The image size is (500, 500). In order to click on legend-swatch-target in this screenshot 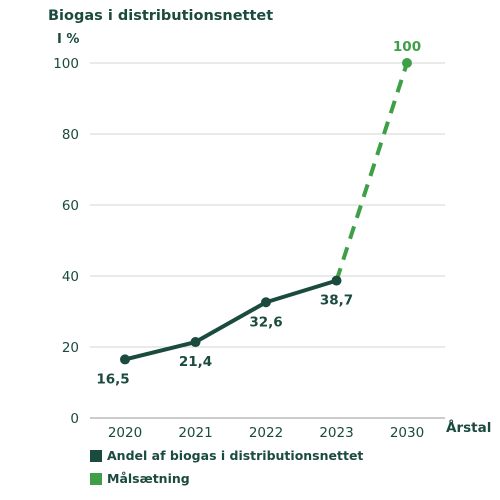, I will do `click(96, 478)`.